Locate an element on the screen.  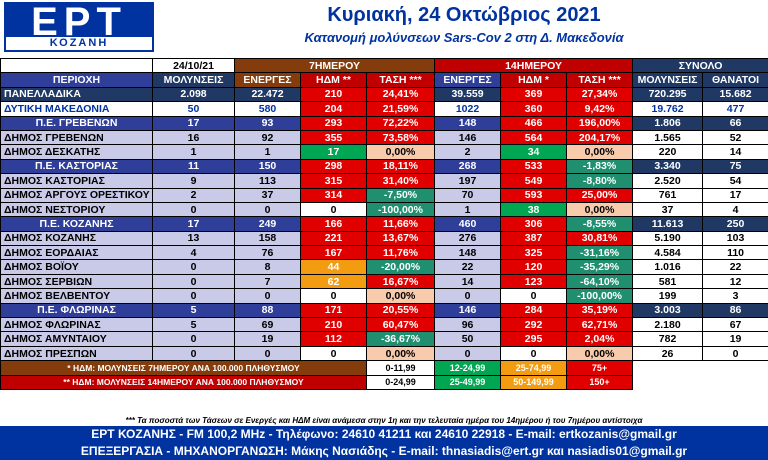
area-name: ΔΗΜΟΣ ΕΟΡΔΑΙΑΣ is located at coordinates (76, 253).